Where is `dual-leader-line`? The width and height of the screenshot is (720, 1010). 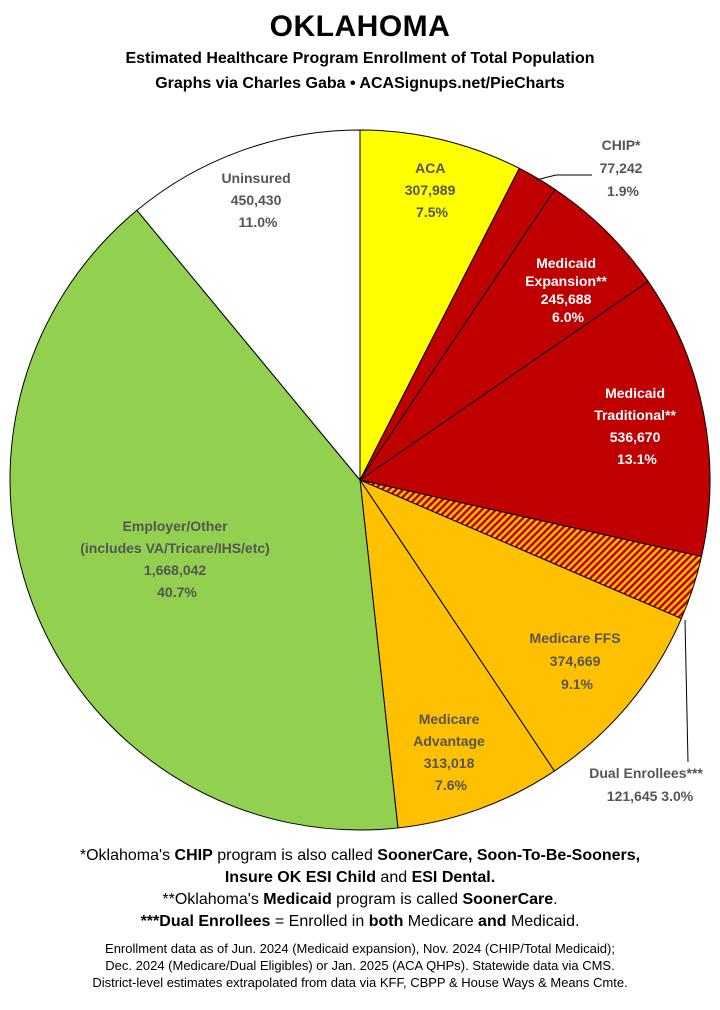
dual-leader-line is located at coordinates (686, 691).